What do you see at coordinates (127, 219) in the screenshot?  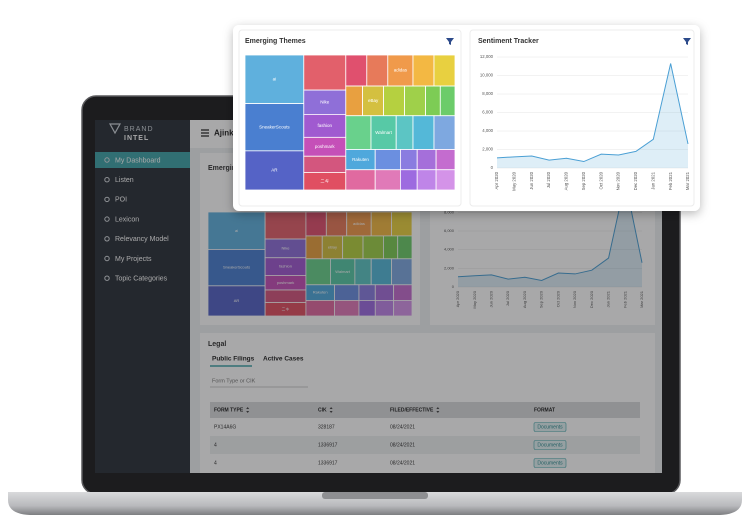 I see `menu-item: Lexicon` at bounding box center [127, 219].